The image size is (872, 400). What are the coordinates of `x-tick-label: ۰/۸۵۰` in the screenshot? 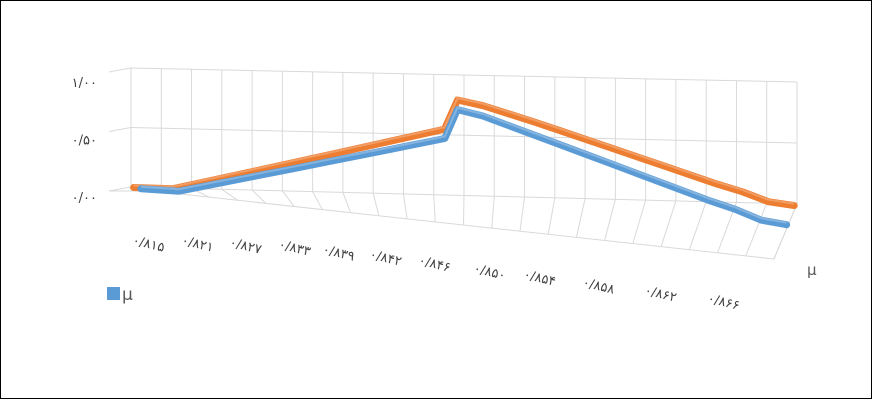 It's located at (489, 272).